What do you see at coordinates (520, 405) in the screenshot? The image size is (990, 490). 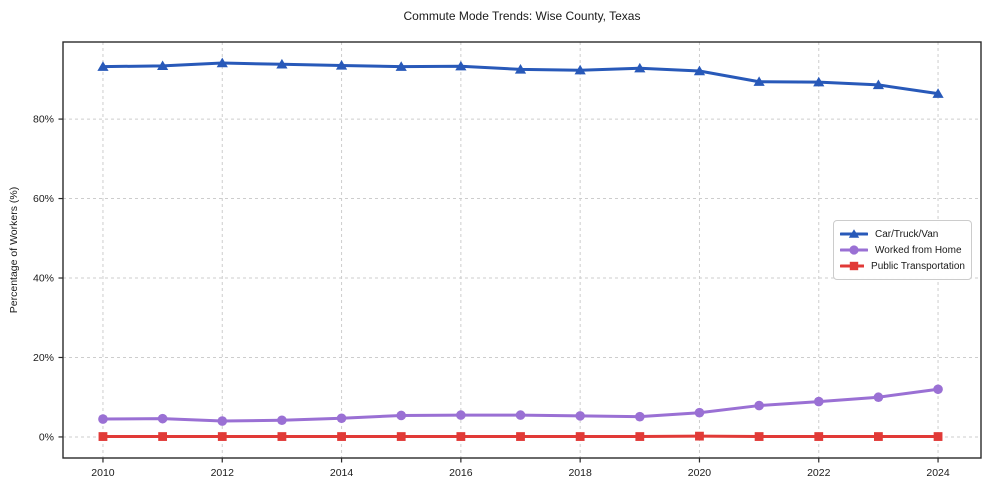 I see `series-markers-worked-from-home` at bounding box center [520, 405].